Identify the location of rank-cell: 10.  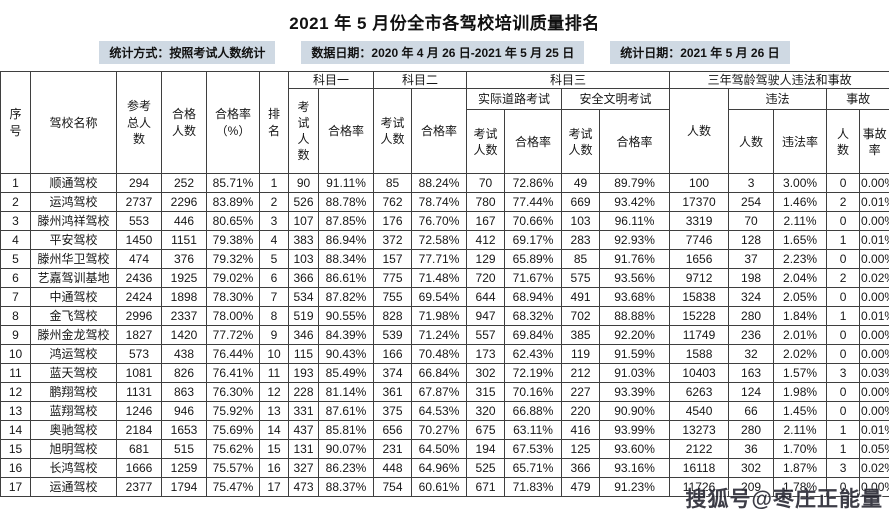
(274, 354).